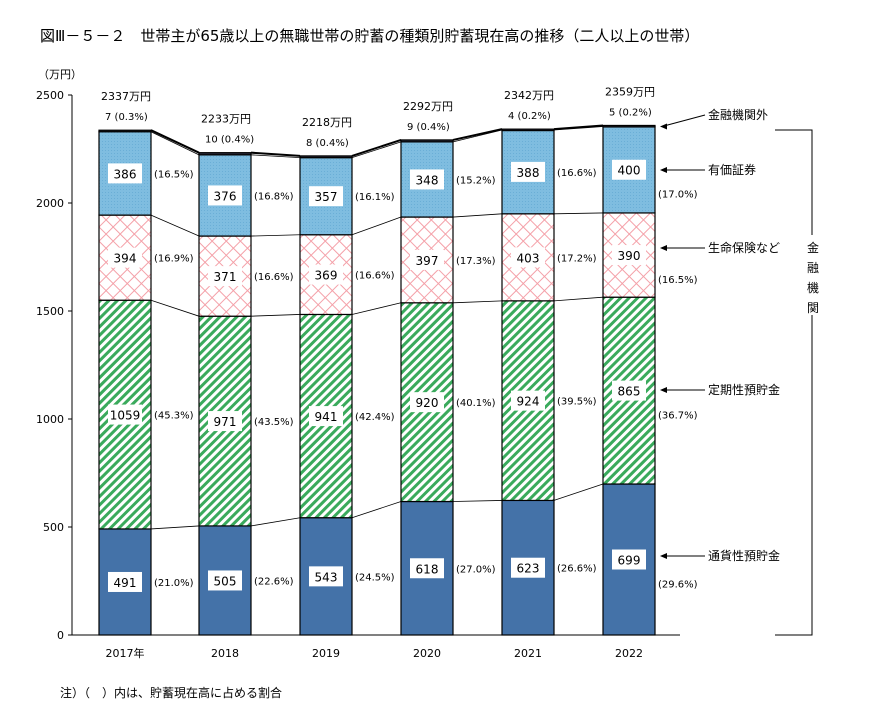 This screenshot has width=869, height=725. I want to click on value-label: 388, so click(528, 173).